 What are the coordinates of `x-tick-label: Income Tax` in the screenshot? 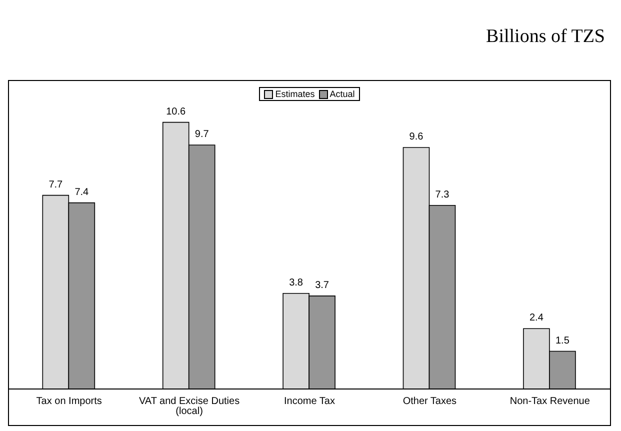 It's located at (309, 401).